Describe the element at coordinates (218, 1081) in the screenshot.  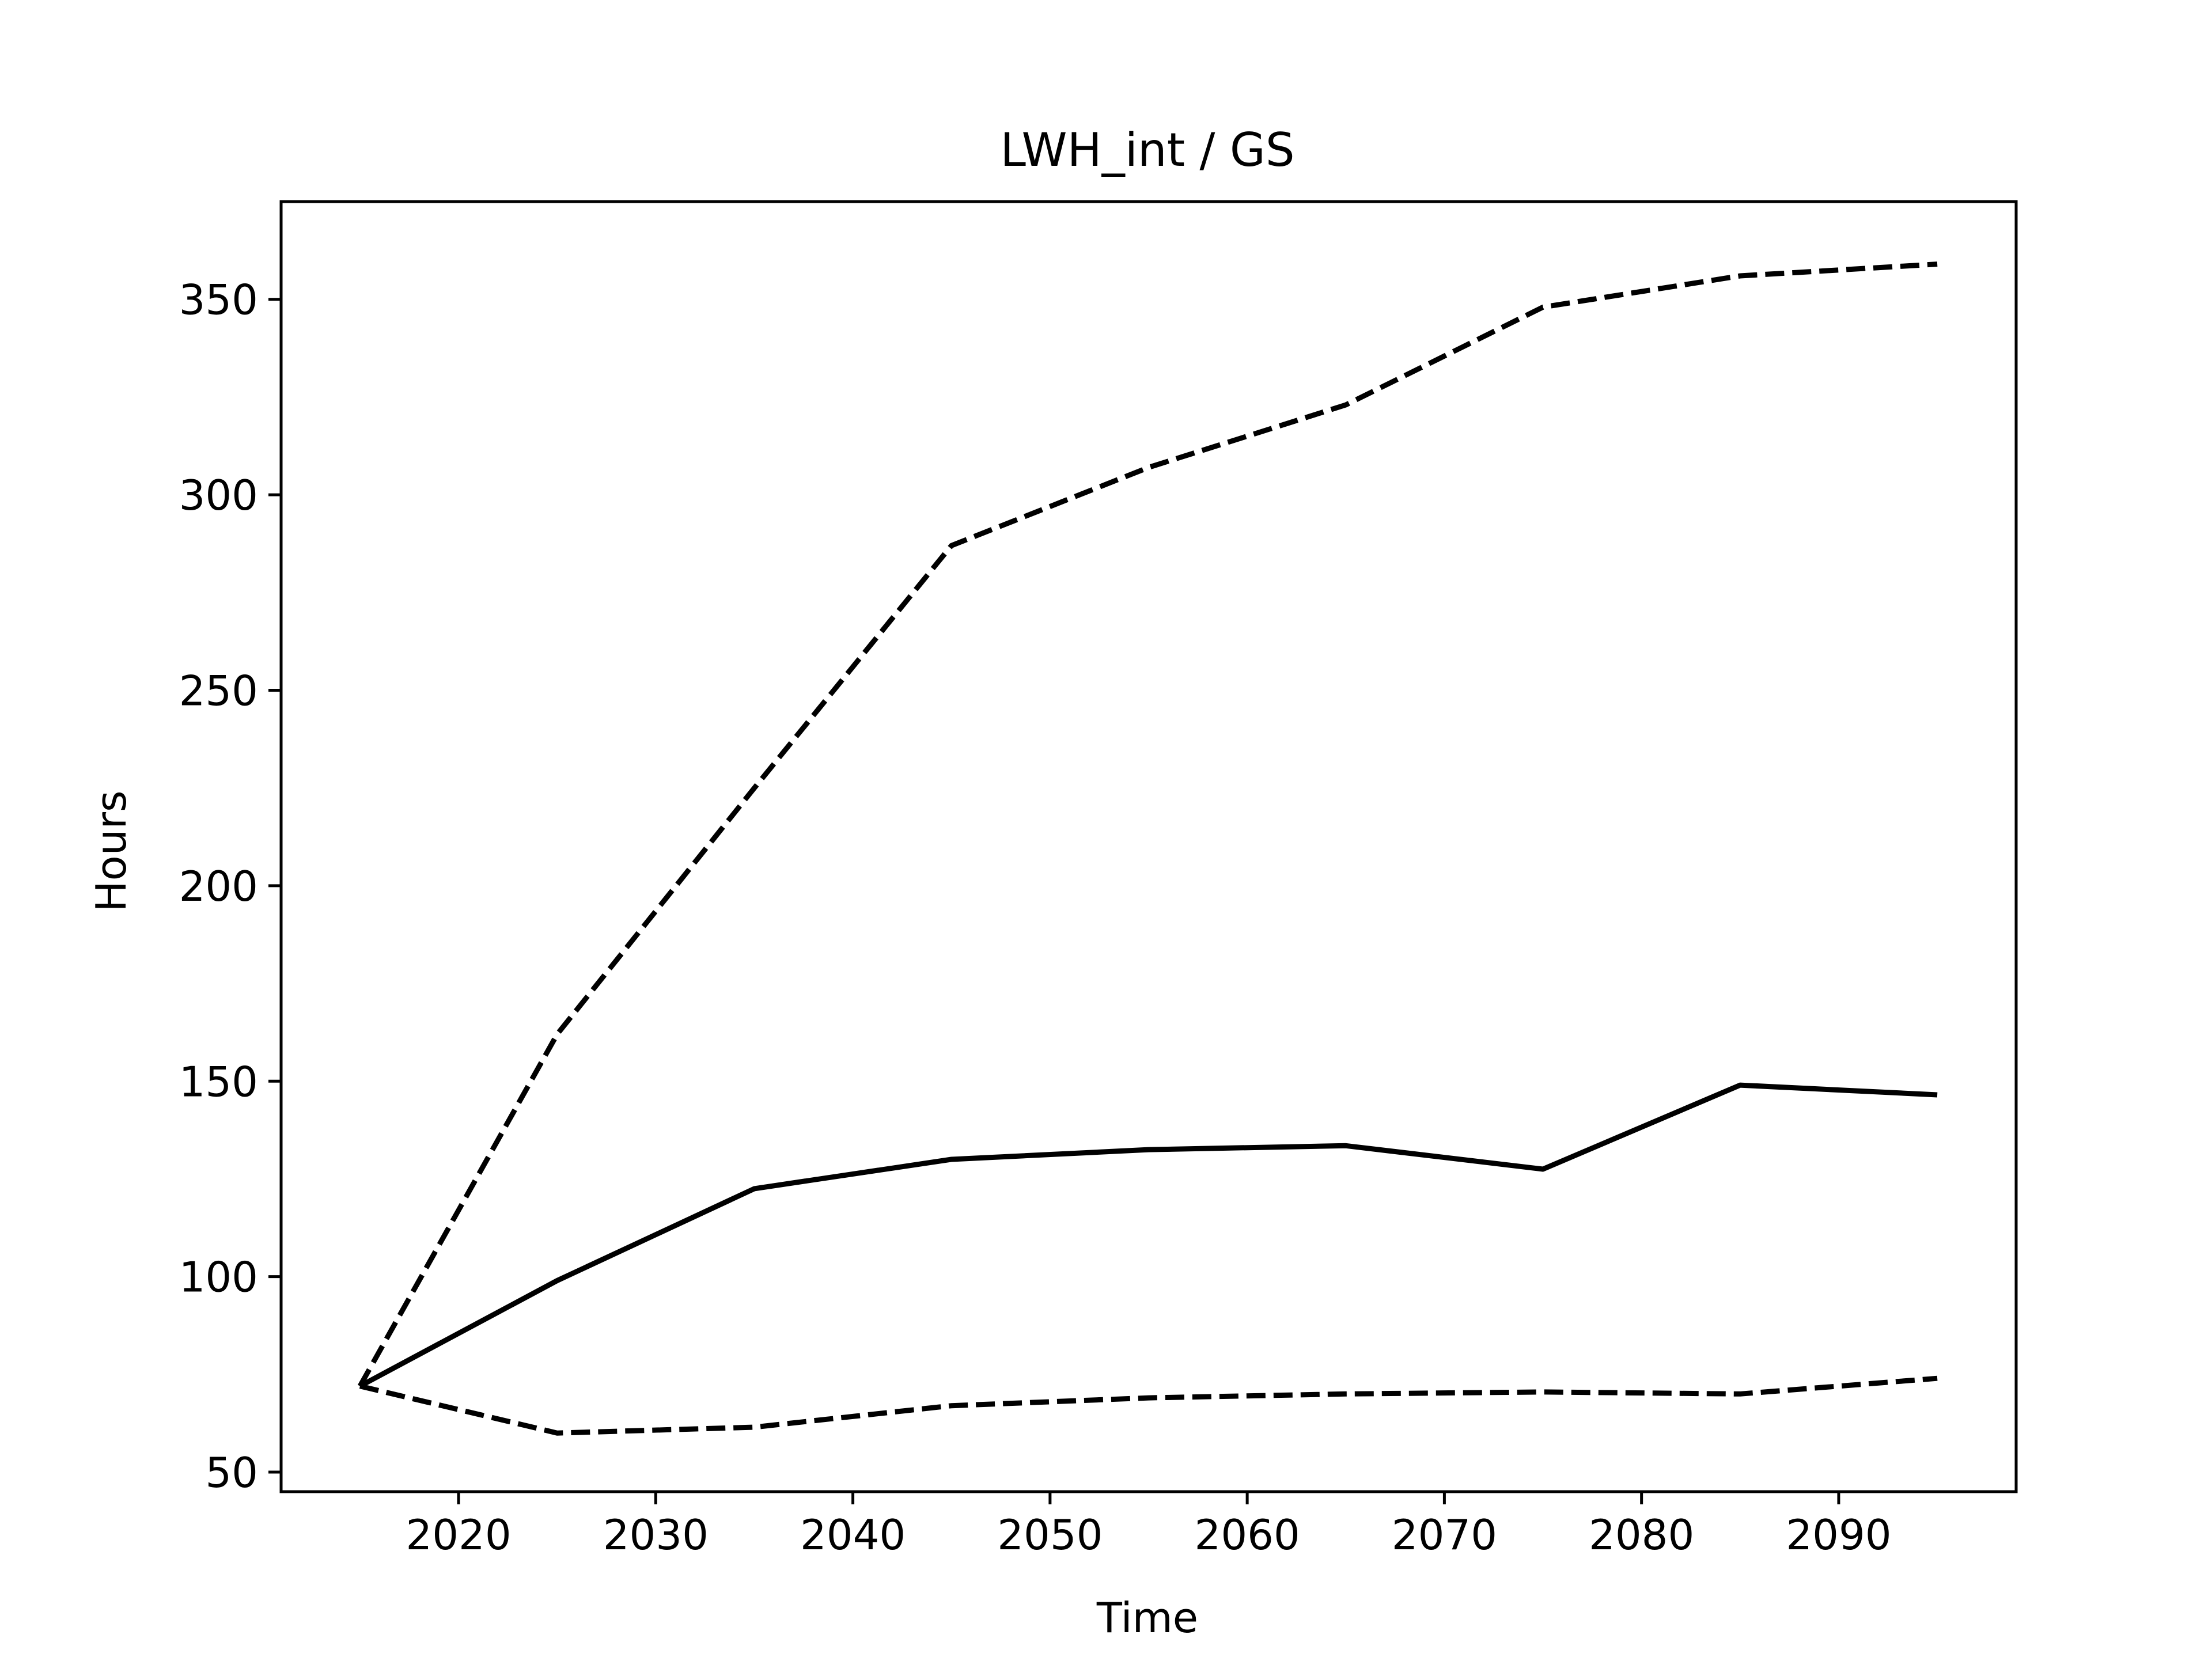
I see `y-tick-label: 150` at that location.